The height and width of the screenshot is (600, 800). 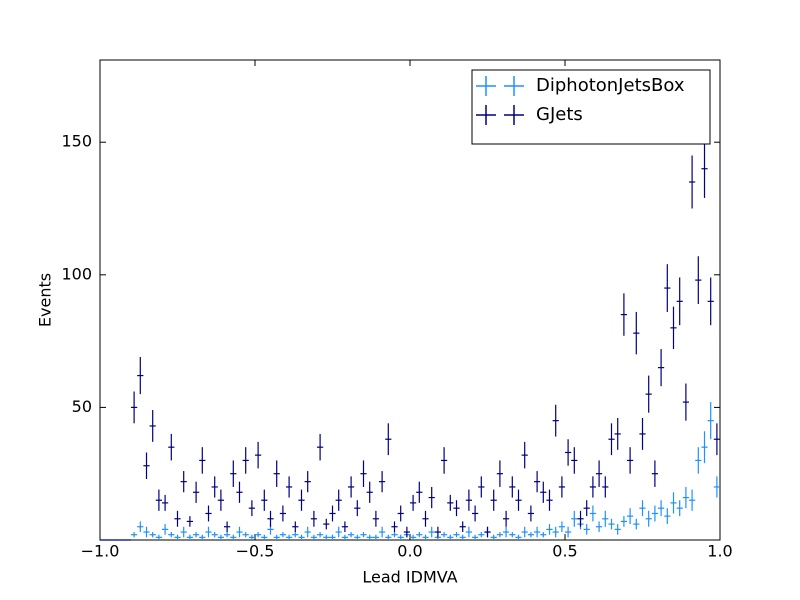 What do you see at coordinates (719, 551) in the screenshot?
I see `x-tick-label: 1.0` at bounding box center [719, 551].